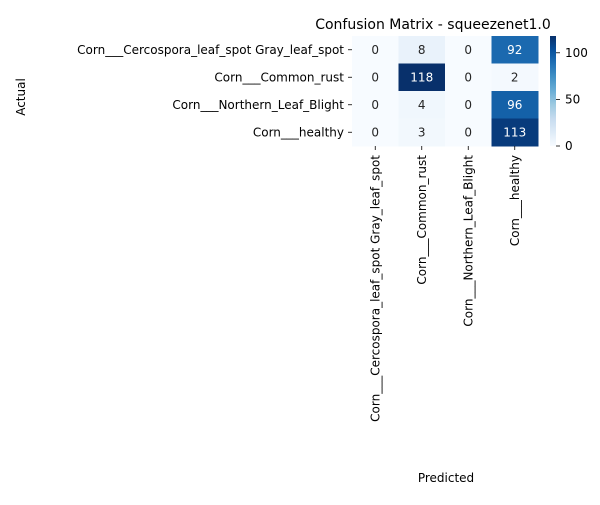 The image size is (600, 505). What do you see at coordinates (515, 200) in the screenshot?
I see `x-tick-label: Corn___healthy` at bounding box center [515, 200].